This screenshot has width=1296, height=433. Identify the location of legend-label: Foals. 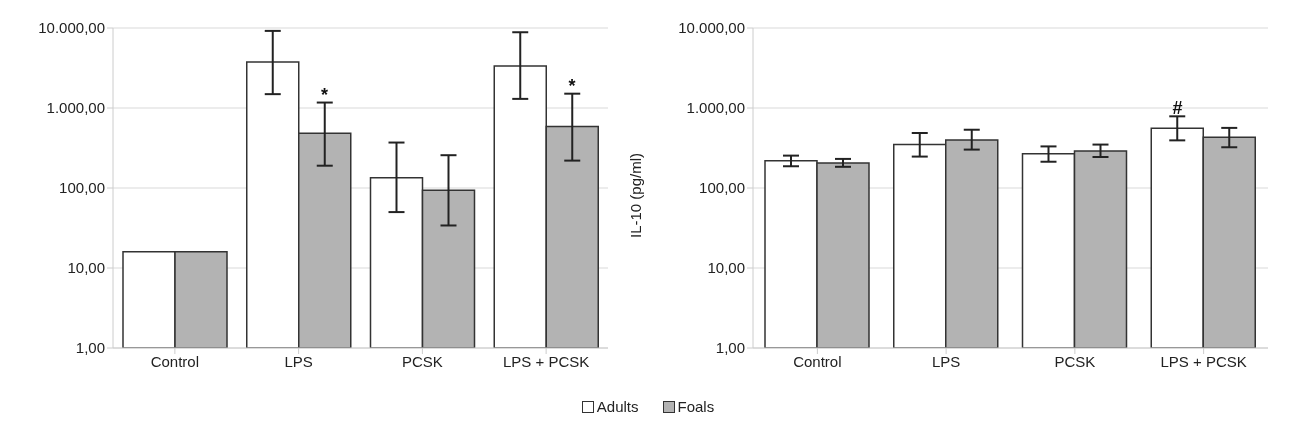
(695, 406).